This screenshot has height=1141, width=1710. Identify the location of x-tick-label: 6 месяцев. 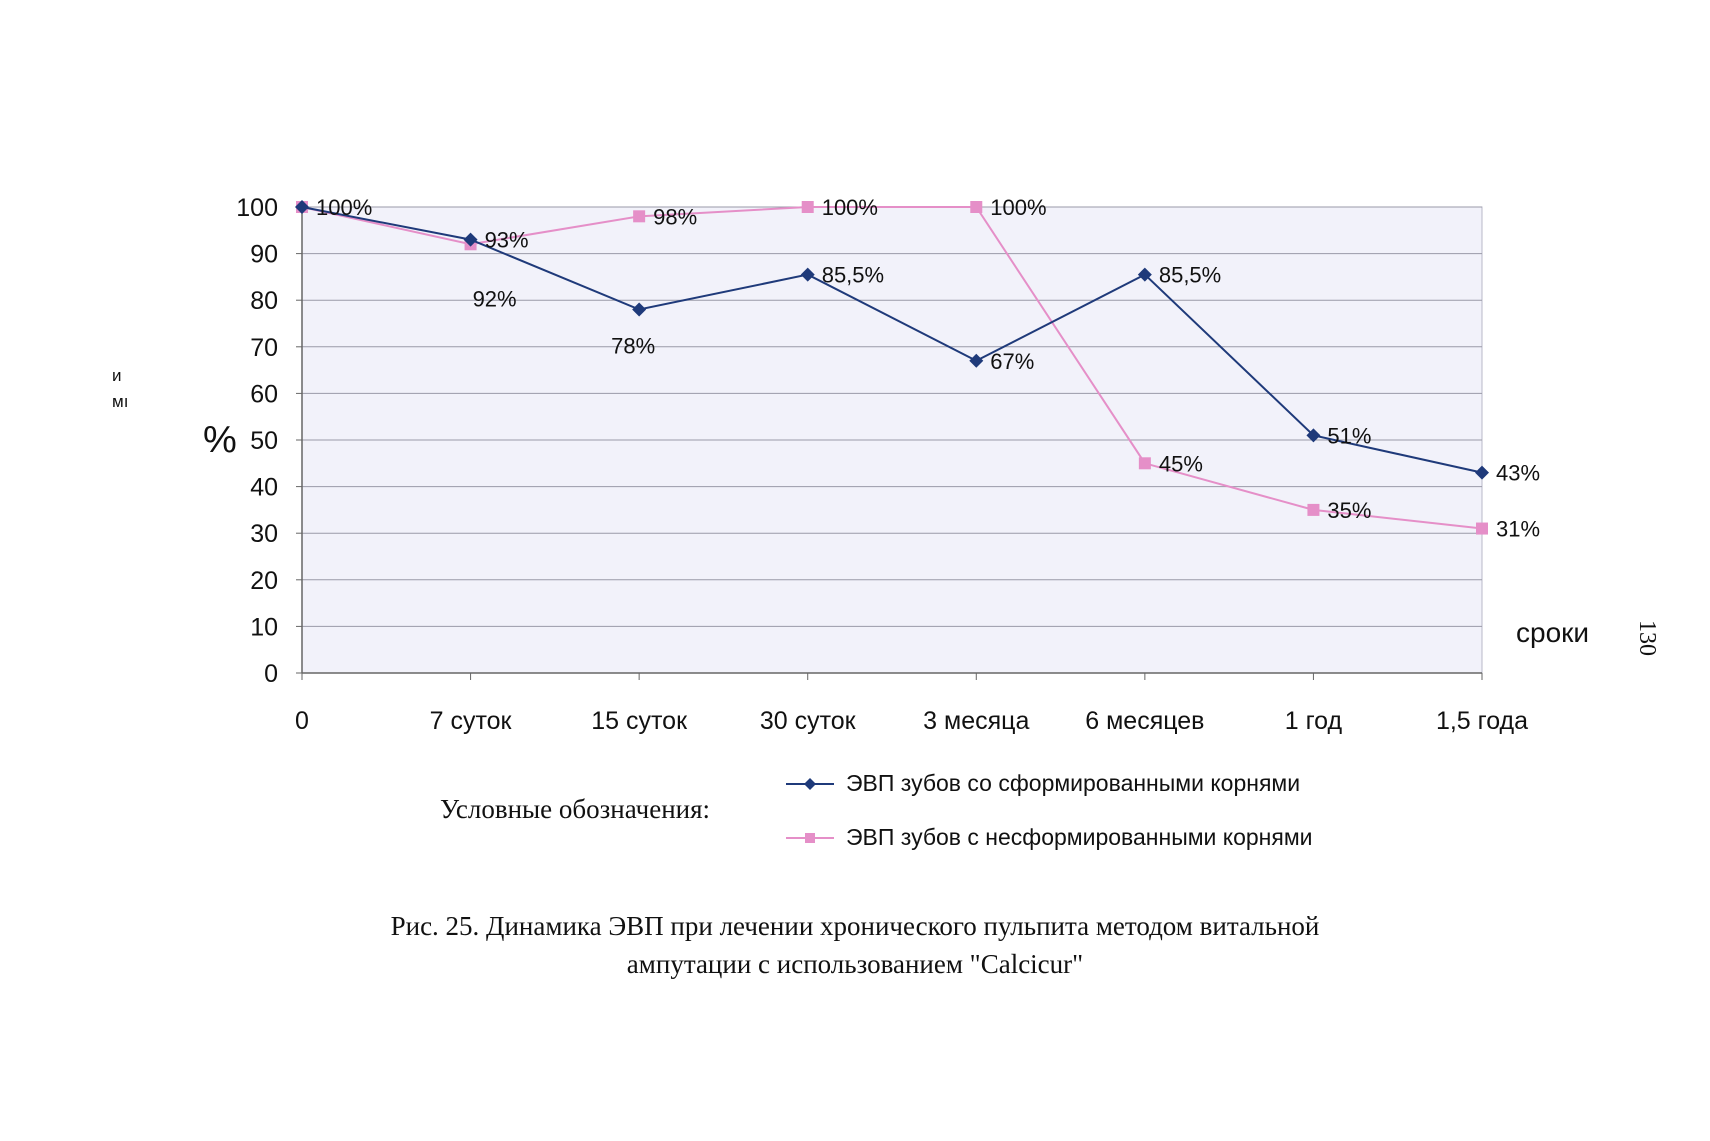
(1144, 721).